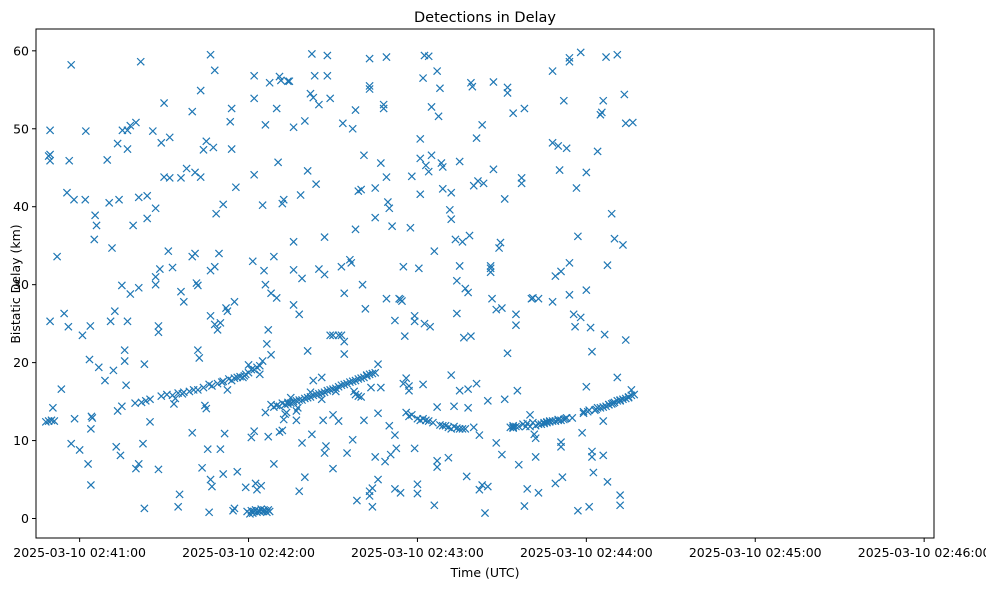 This screenshot has height=590, width=986. Describe the element at coordinates (248, 552) in the screenshot. I see `x-tick-label: 2025-03-10 02:42:00` at that location.